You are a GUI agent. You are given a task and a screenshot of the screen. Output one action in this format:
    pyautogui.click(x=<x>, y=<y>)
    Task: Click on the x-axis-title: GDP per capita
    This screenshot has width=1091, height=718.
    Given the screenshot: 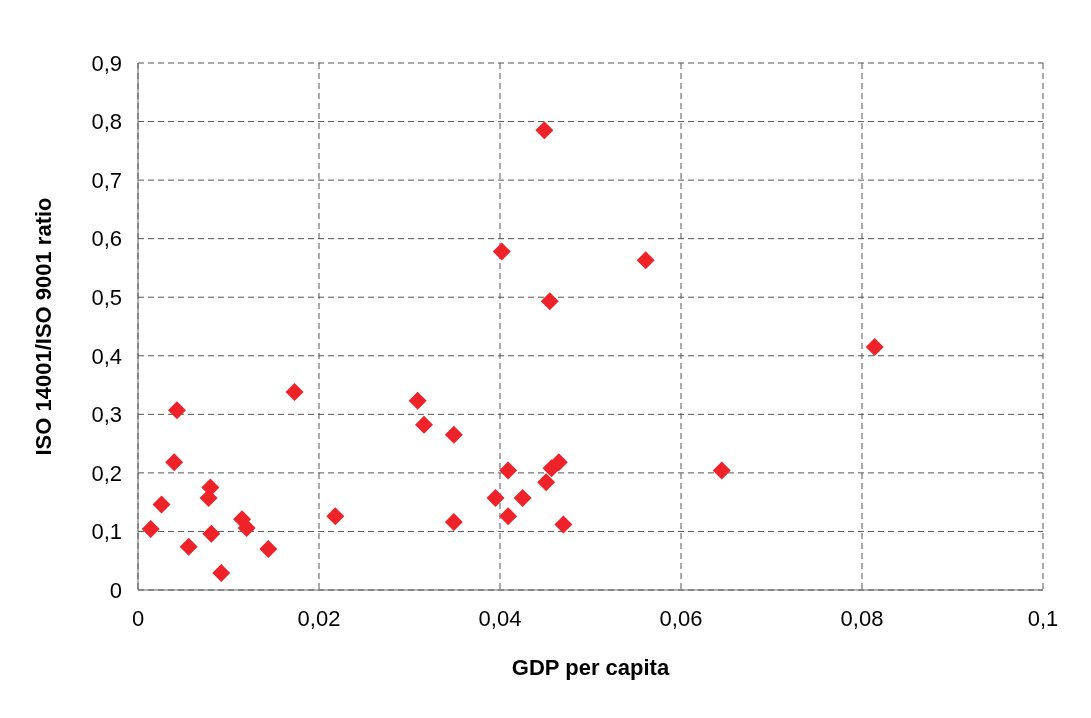 What is the action you would take?
    pyautogui.click(x=590, y=667)
    